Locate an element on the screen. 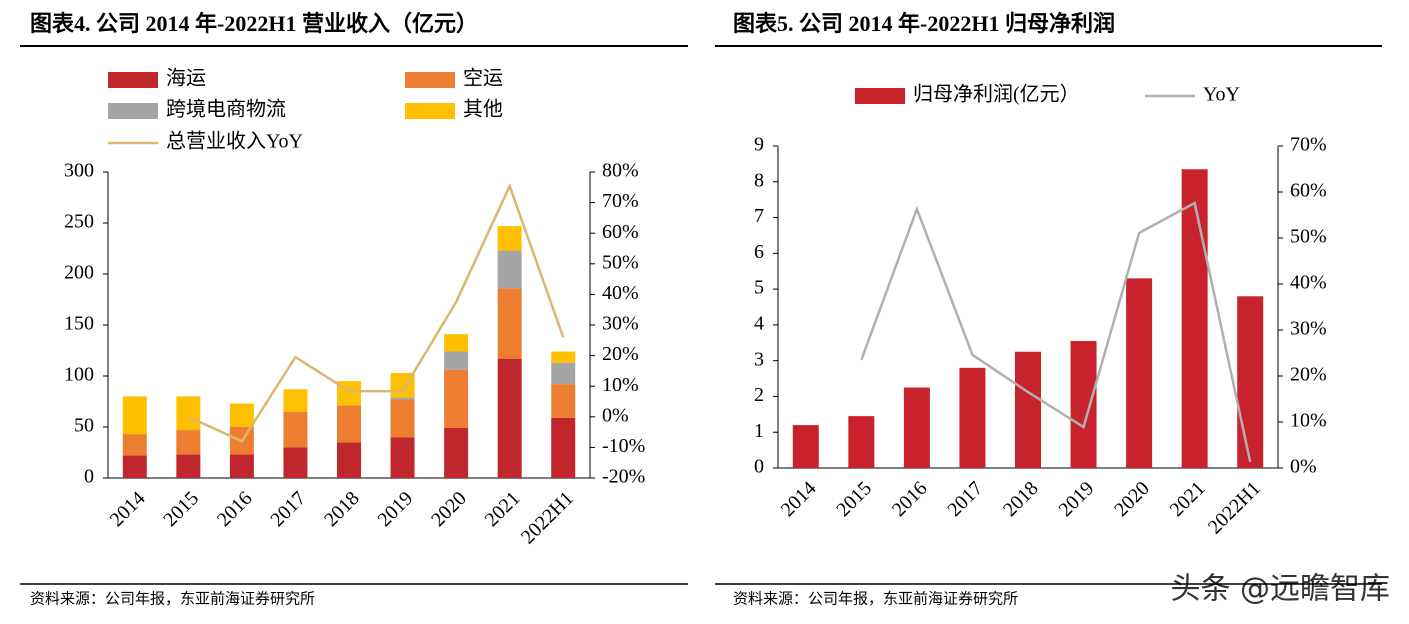  y-tick-label: 50 is located at coordinates (84, 426).